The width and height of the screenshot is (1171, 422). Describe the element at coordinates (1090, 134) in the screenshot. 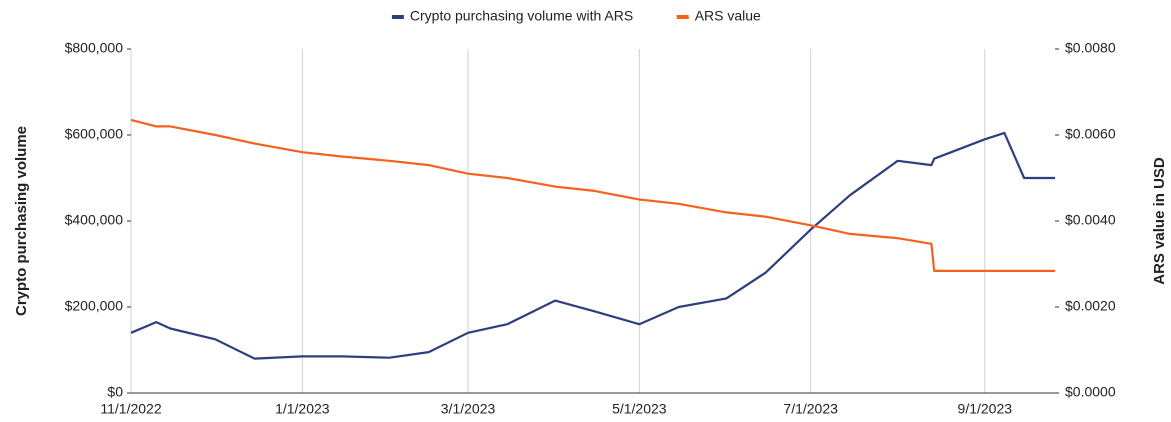

I see `y2-tick-label: $0.0060` at that location.